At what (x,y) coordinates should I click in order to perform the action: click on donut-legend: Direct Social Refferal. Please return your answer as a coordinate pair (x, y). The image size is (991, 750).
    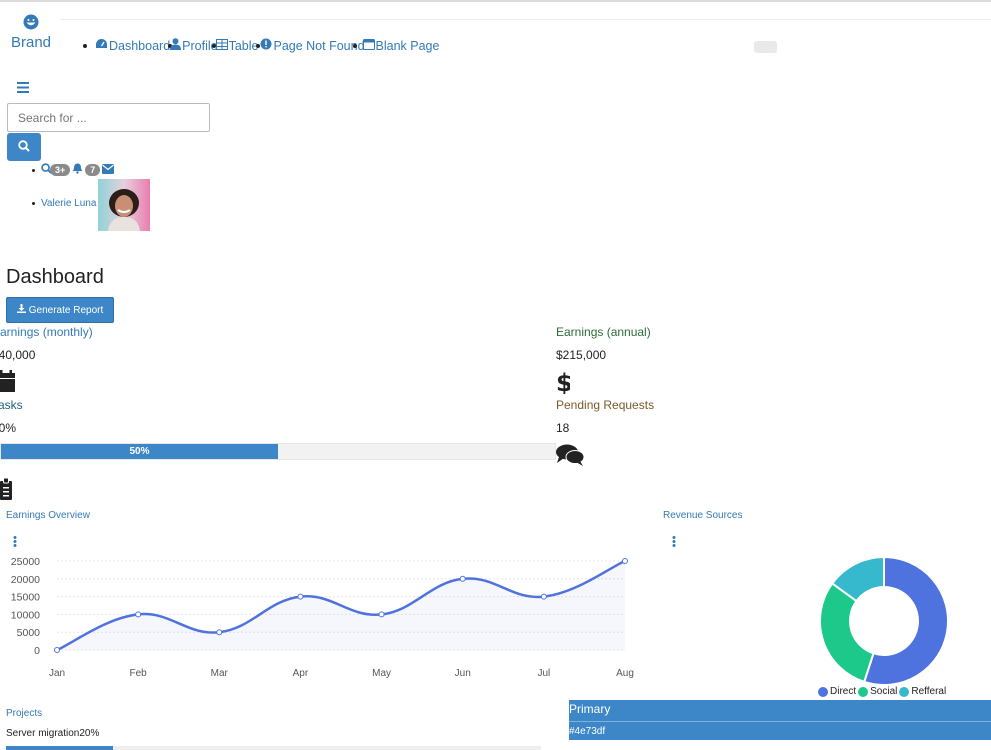
    Looking at the image, I should click on (883, 691).